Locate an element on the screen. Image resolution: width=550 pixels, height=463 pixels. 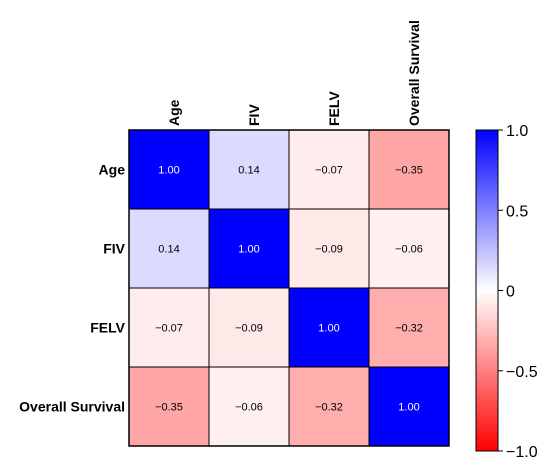
column-label-3: Overall Survival is located at coordinates (414, 73).